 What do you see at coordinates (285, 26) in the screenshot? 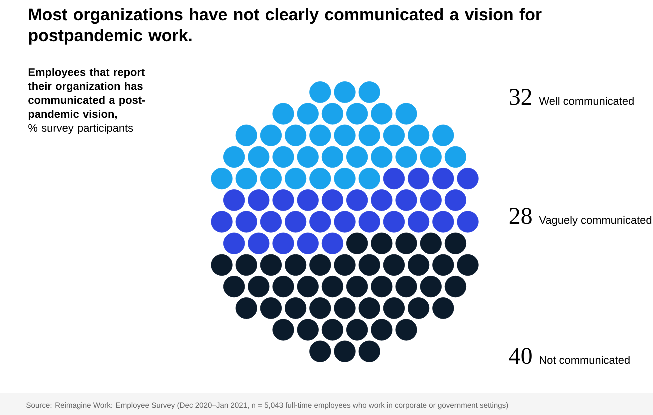
I see `text: Most organizations have not clearly communicated a vision for postpandemic work.` at bounding box center [285, 26].